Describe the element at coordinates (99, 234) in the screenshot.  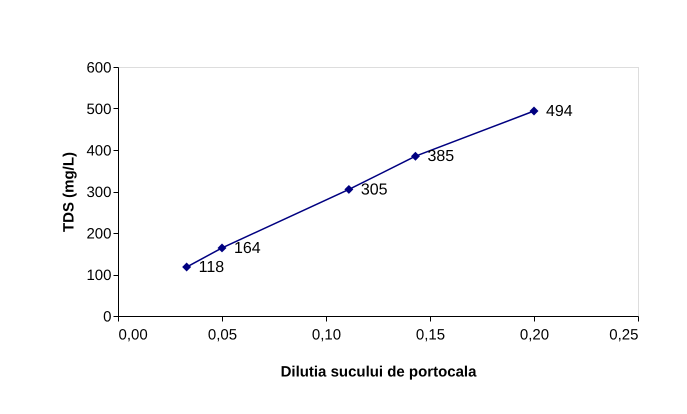
I see `y-tick-label: 200` at that location.